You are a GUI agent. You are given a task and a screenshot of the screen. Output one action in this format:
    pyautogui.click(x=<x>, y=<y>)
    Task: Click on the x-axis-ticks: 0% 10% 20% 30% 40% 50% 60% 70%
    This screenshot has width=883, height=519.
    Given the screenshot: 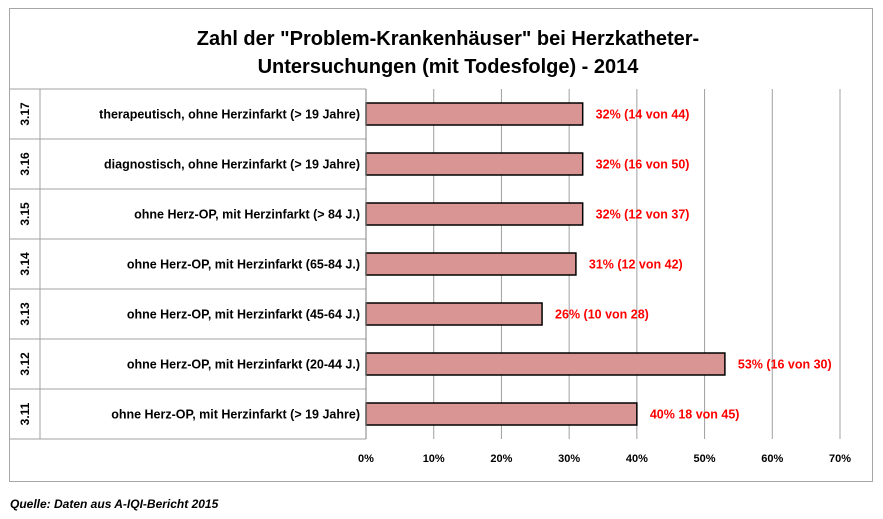 What is the action you would take?
    pyautogui.click(x=604, y=459)
    